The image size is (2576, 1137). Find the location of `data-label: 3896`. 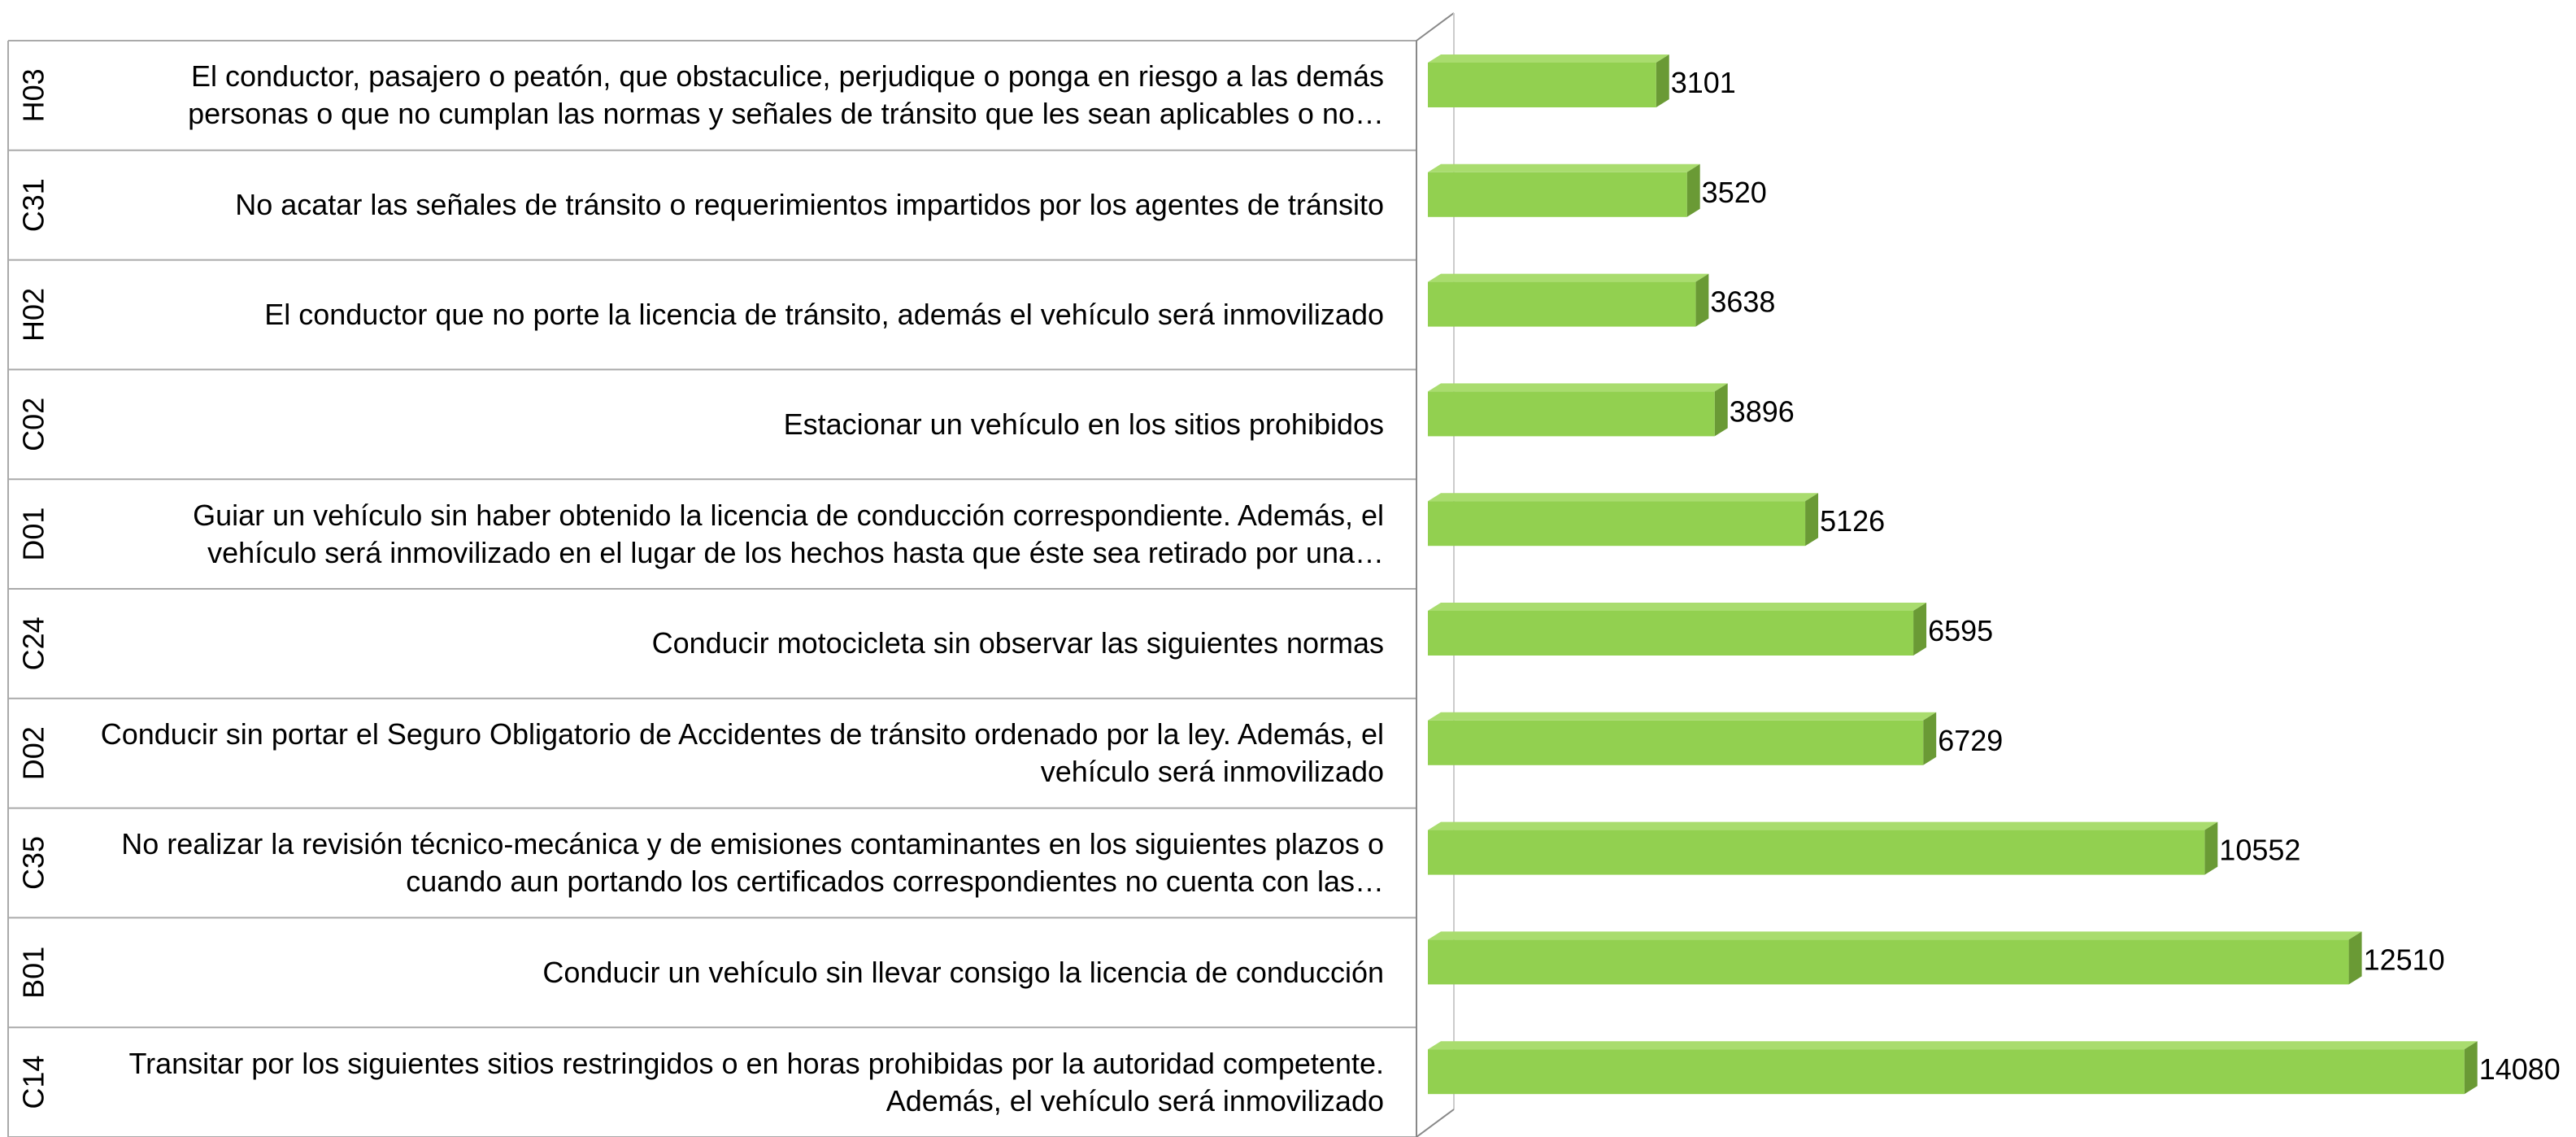

data-label: 3896 is located at coordinates (1762, 411).